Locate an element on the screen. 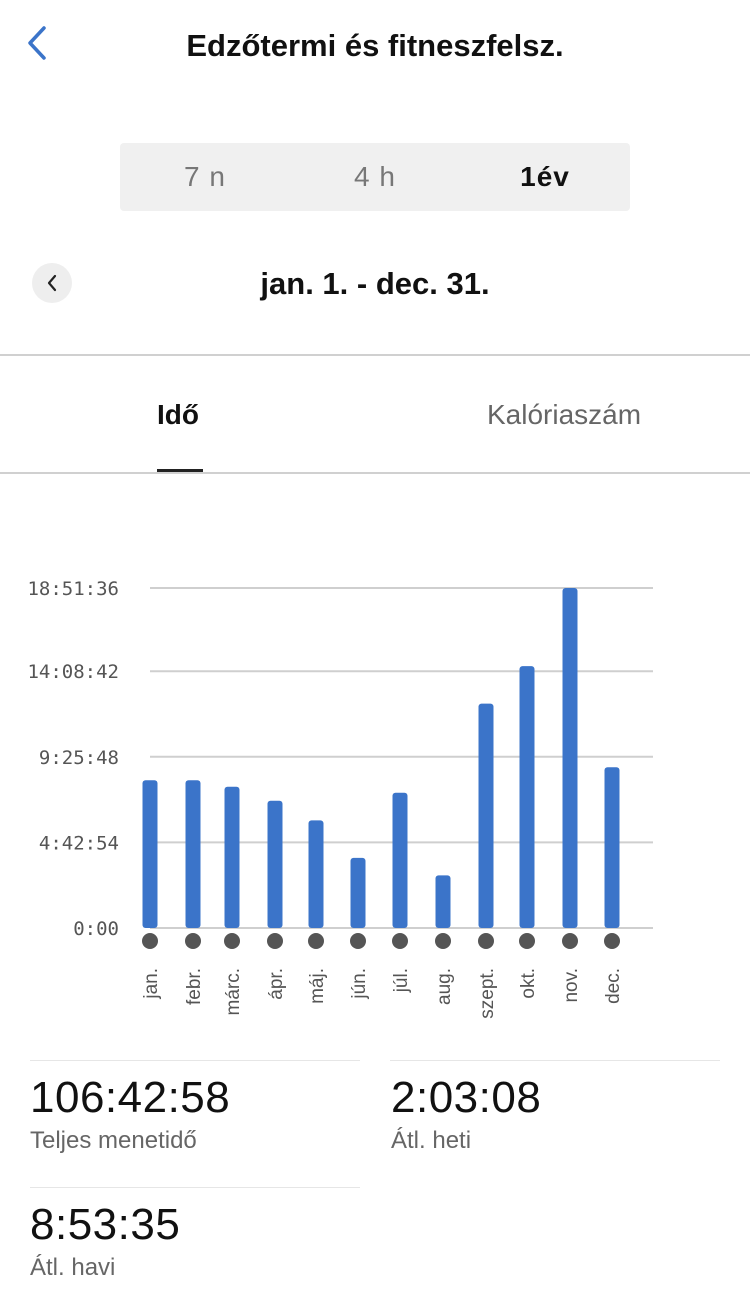 Image resolution: width=750 pixels, height=1295 pixels. y-tick-label: 4:42:54 is located at coordinates (79, 843).